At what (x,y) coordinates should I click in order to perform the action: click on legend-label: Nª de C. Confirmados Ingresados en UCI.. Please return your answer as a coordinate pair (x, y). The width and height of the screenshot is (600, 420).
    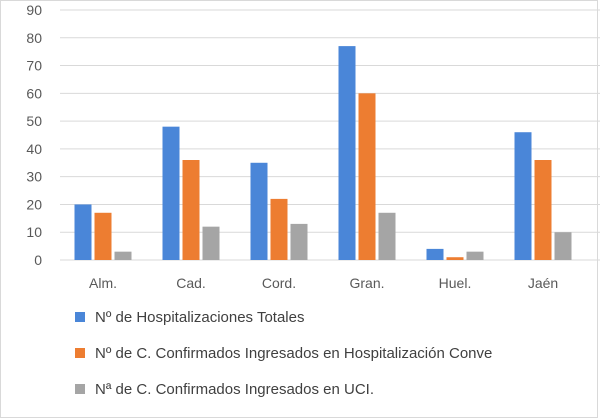
    Looking at the image, I should click on (234, 389).